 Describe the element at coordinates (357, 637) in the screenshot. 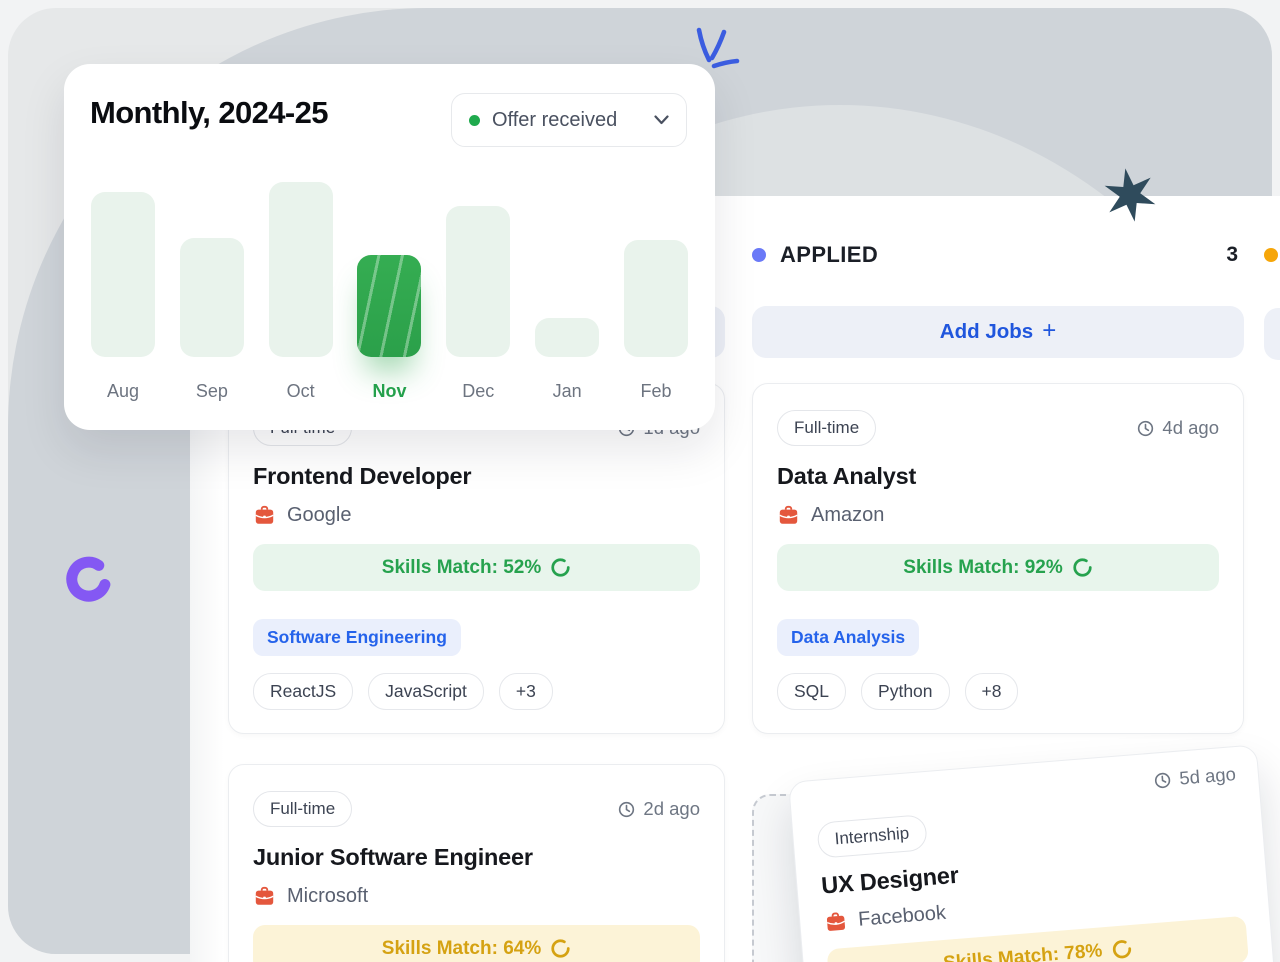

I see `category-tag: Software Engineering` at that location.